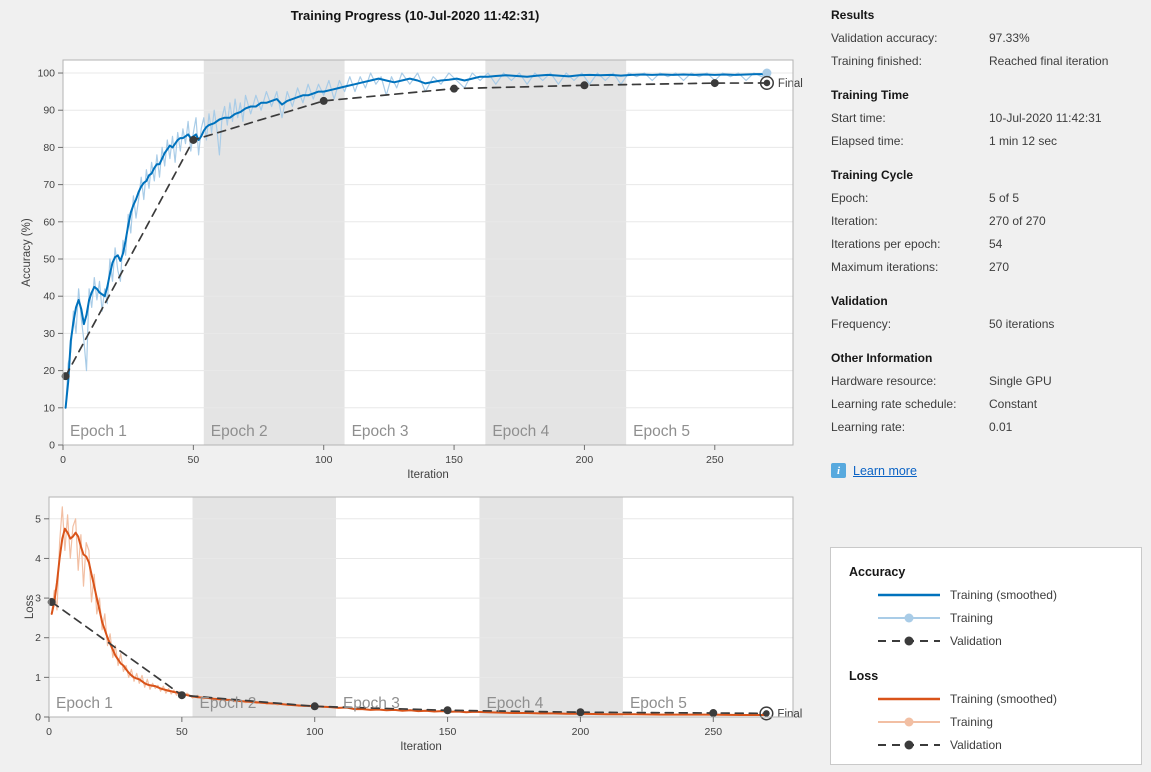 Image resolution: width=1151 pixels, height=772 pixels. I want to click on legend-row: Training, so click(1009, 721).